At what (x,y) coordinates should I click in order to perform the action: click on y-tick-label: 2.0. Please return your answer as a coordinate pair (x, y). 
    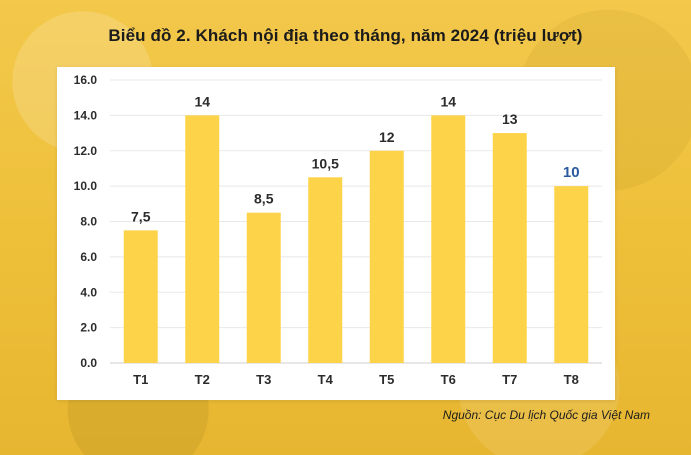
    Looking at the image, I should click on (88, 328).